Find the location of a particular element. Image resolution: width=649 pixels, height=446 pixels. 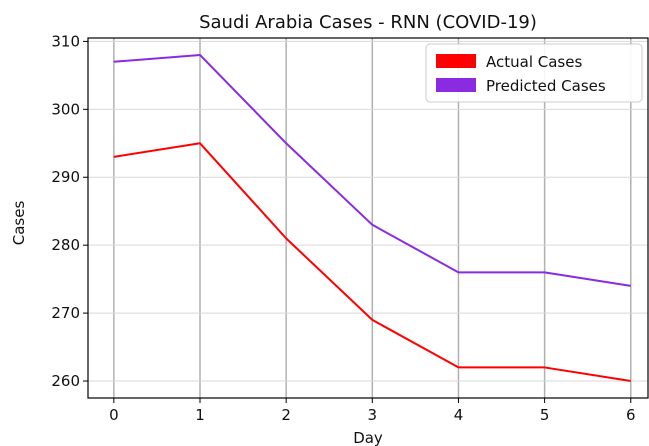

legend-label: Actual Cases is located at coordinates (534, 62).